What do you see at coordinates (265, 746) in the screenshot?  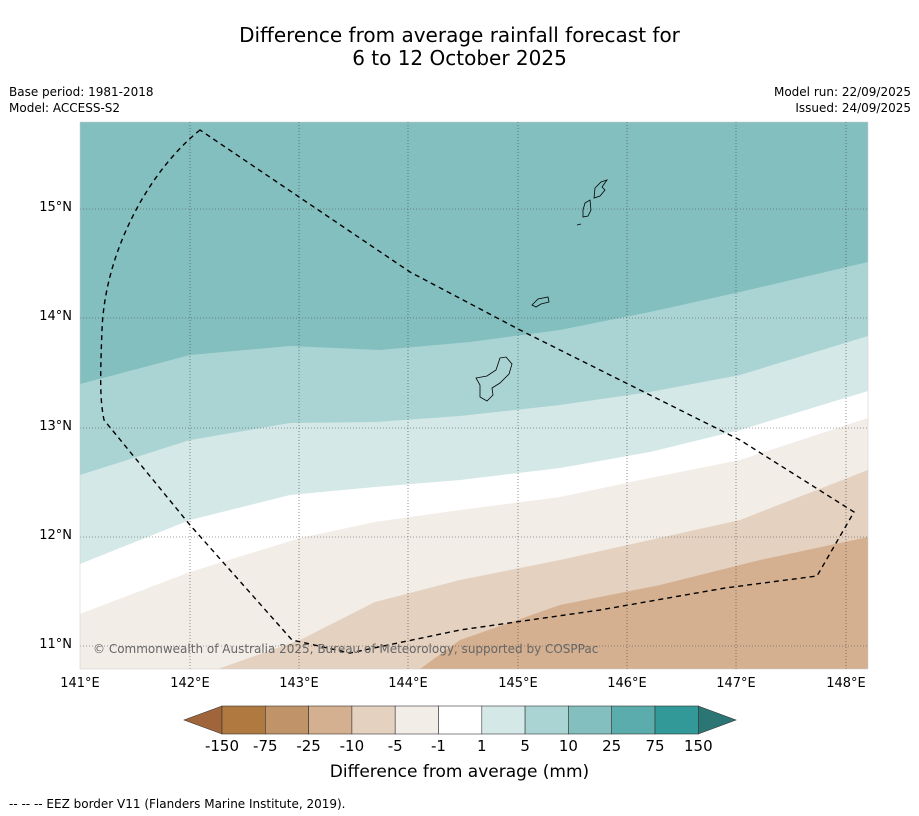 I see `colorbar-tick-label: -75` at bounding box center [265, 746].